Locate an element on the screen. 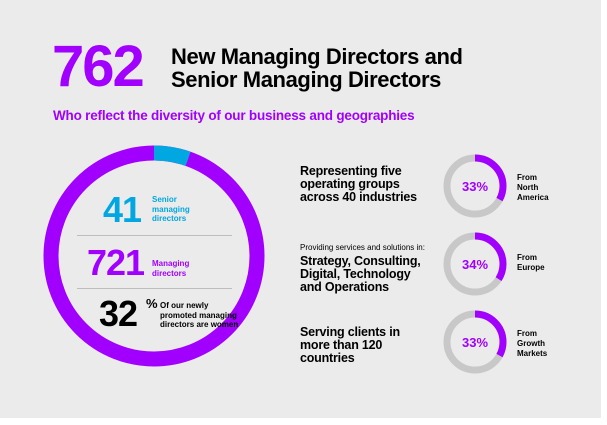 The width and height of the screenshot is (607, 425). headline-number: 762 is located at coordinates (98, 66).